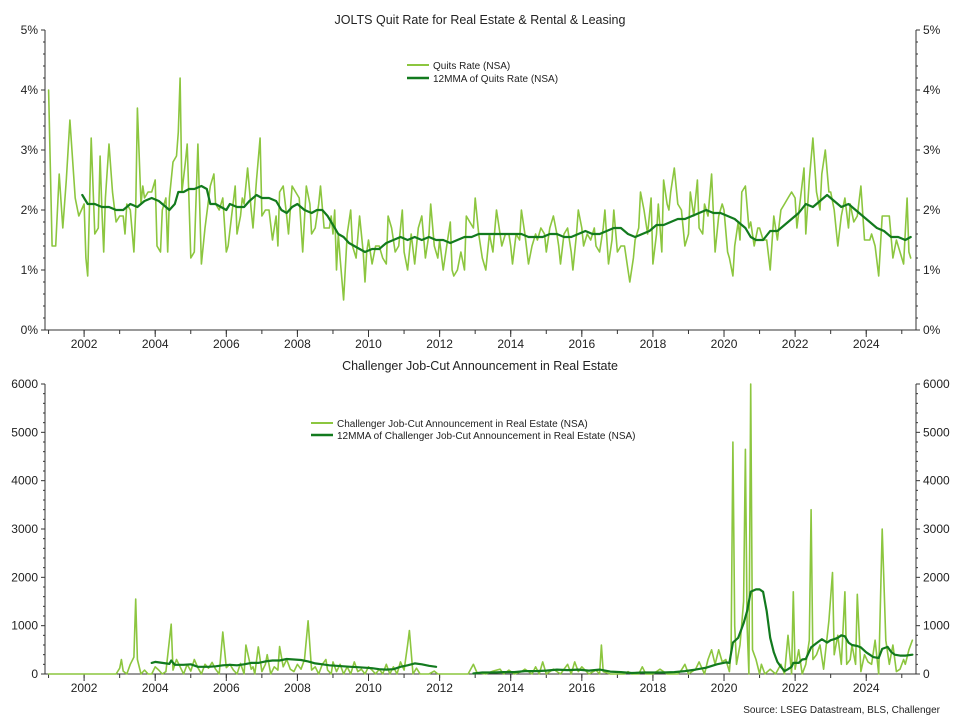 This screenshot has width=960, height=720. Describe the element at coordinates (841, 710) in the screenshot. I see `source-note: Source: LSEG Datastream, BLS, Challenger` at that location.